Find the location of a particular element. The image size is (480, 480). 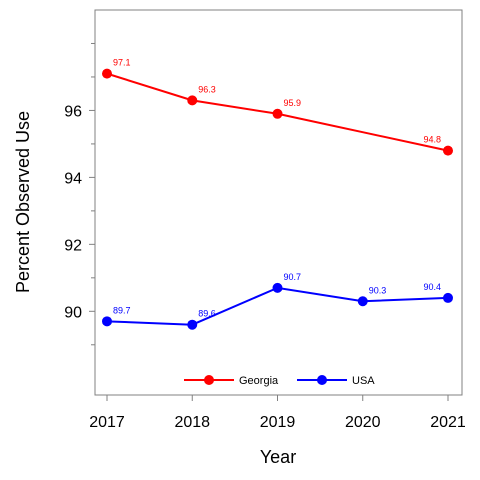

x-tick-label: 2017 is located at coordinates (107, 422).